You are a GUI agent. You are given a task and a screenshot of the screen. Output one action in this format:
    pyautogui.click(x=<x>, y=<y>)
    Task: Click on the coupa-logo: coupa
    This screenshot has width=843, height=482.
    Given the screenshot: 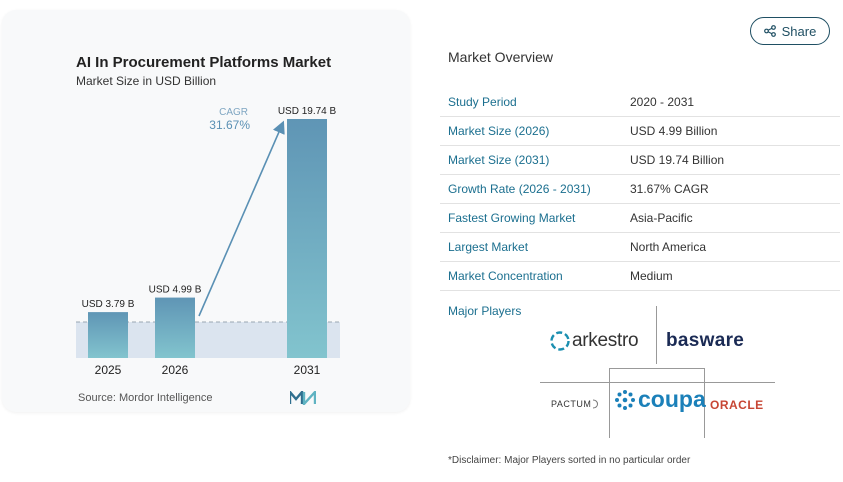 What is the action you would take?
    pyautogui.click(x=660, y=399)
    